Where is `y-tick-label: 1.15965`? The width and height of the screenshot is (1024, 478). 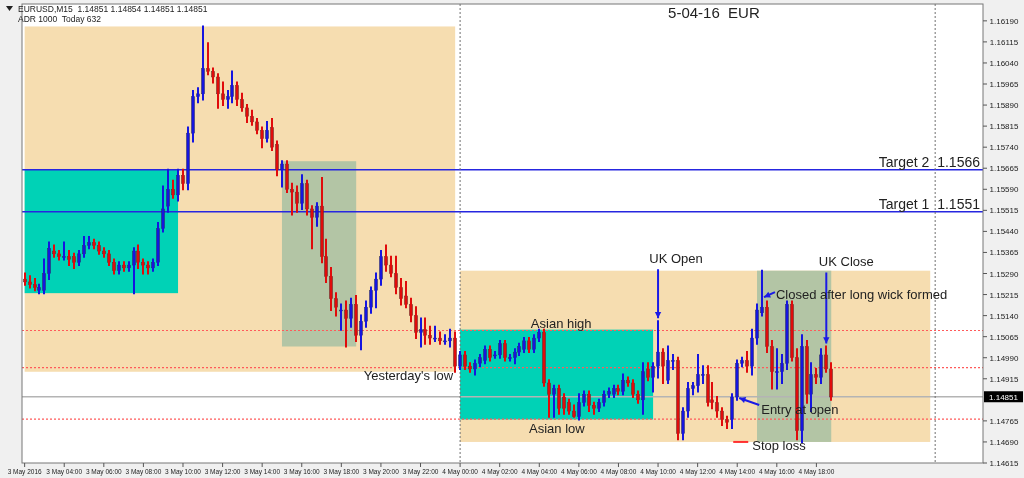
y-tick-label: 1.15965 is located at coordinates (1004, 85).